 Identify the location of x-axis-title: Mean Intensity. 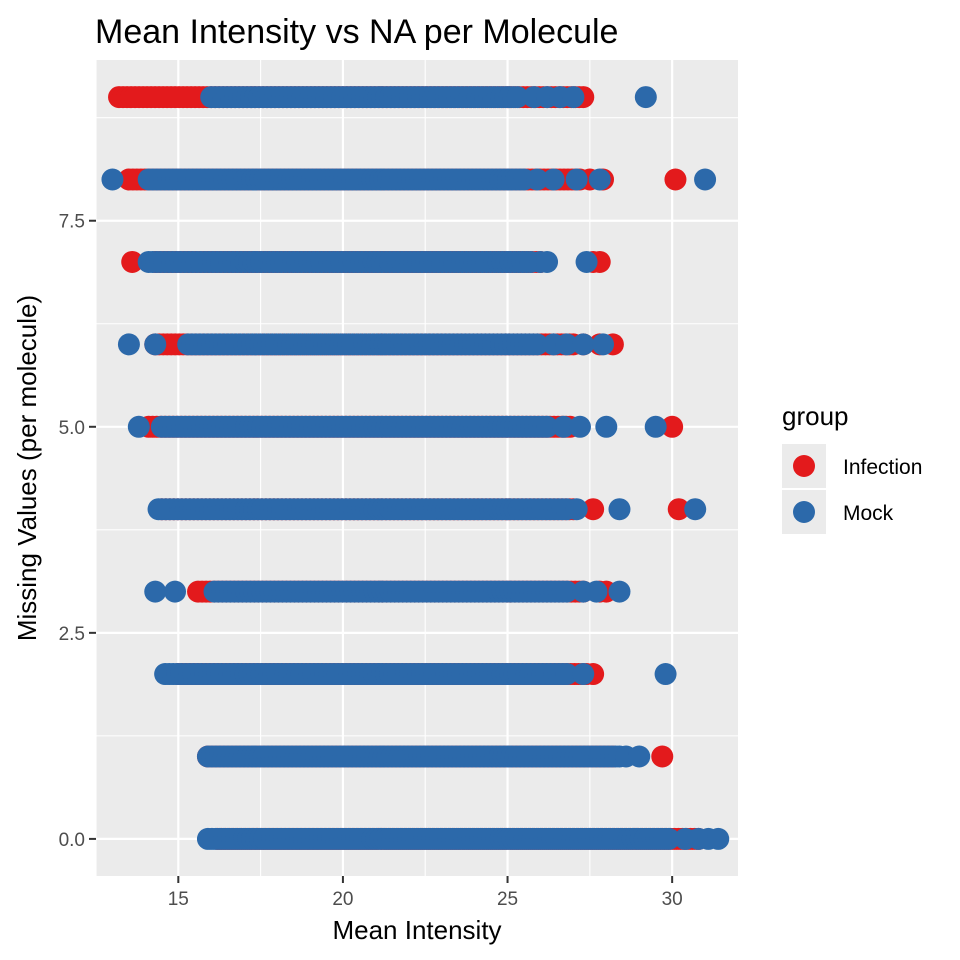
(416, 930).